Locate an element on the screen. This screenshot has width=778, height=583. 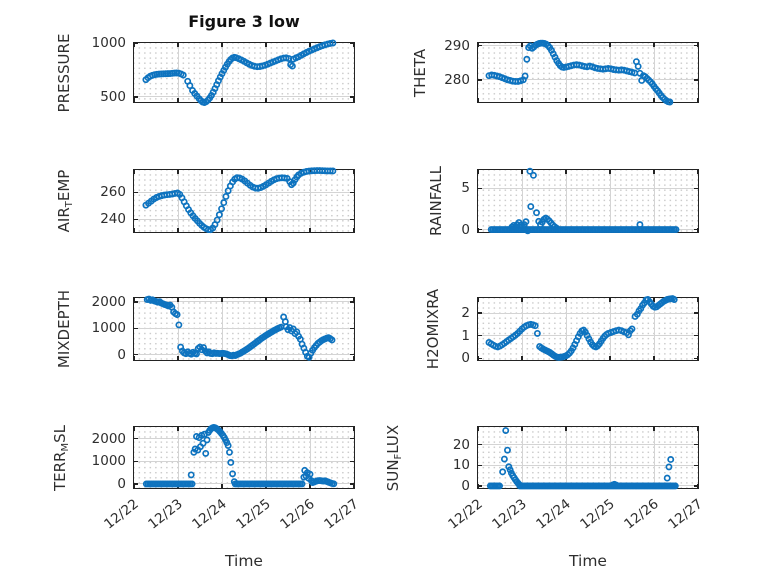
x-axis-label-left: Time is located at coordinates (244, 561).